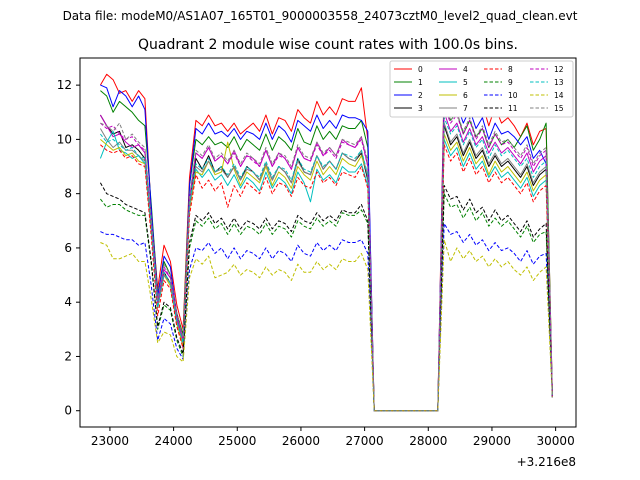  I want to click on legend-label-3: 3, so click(420, 108).